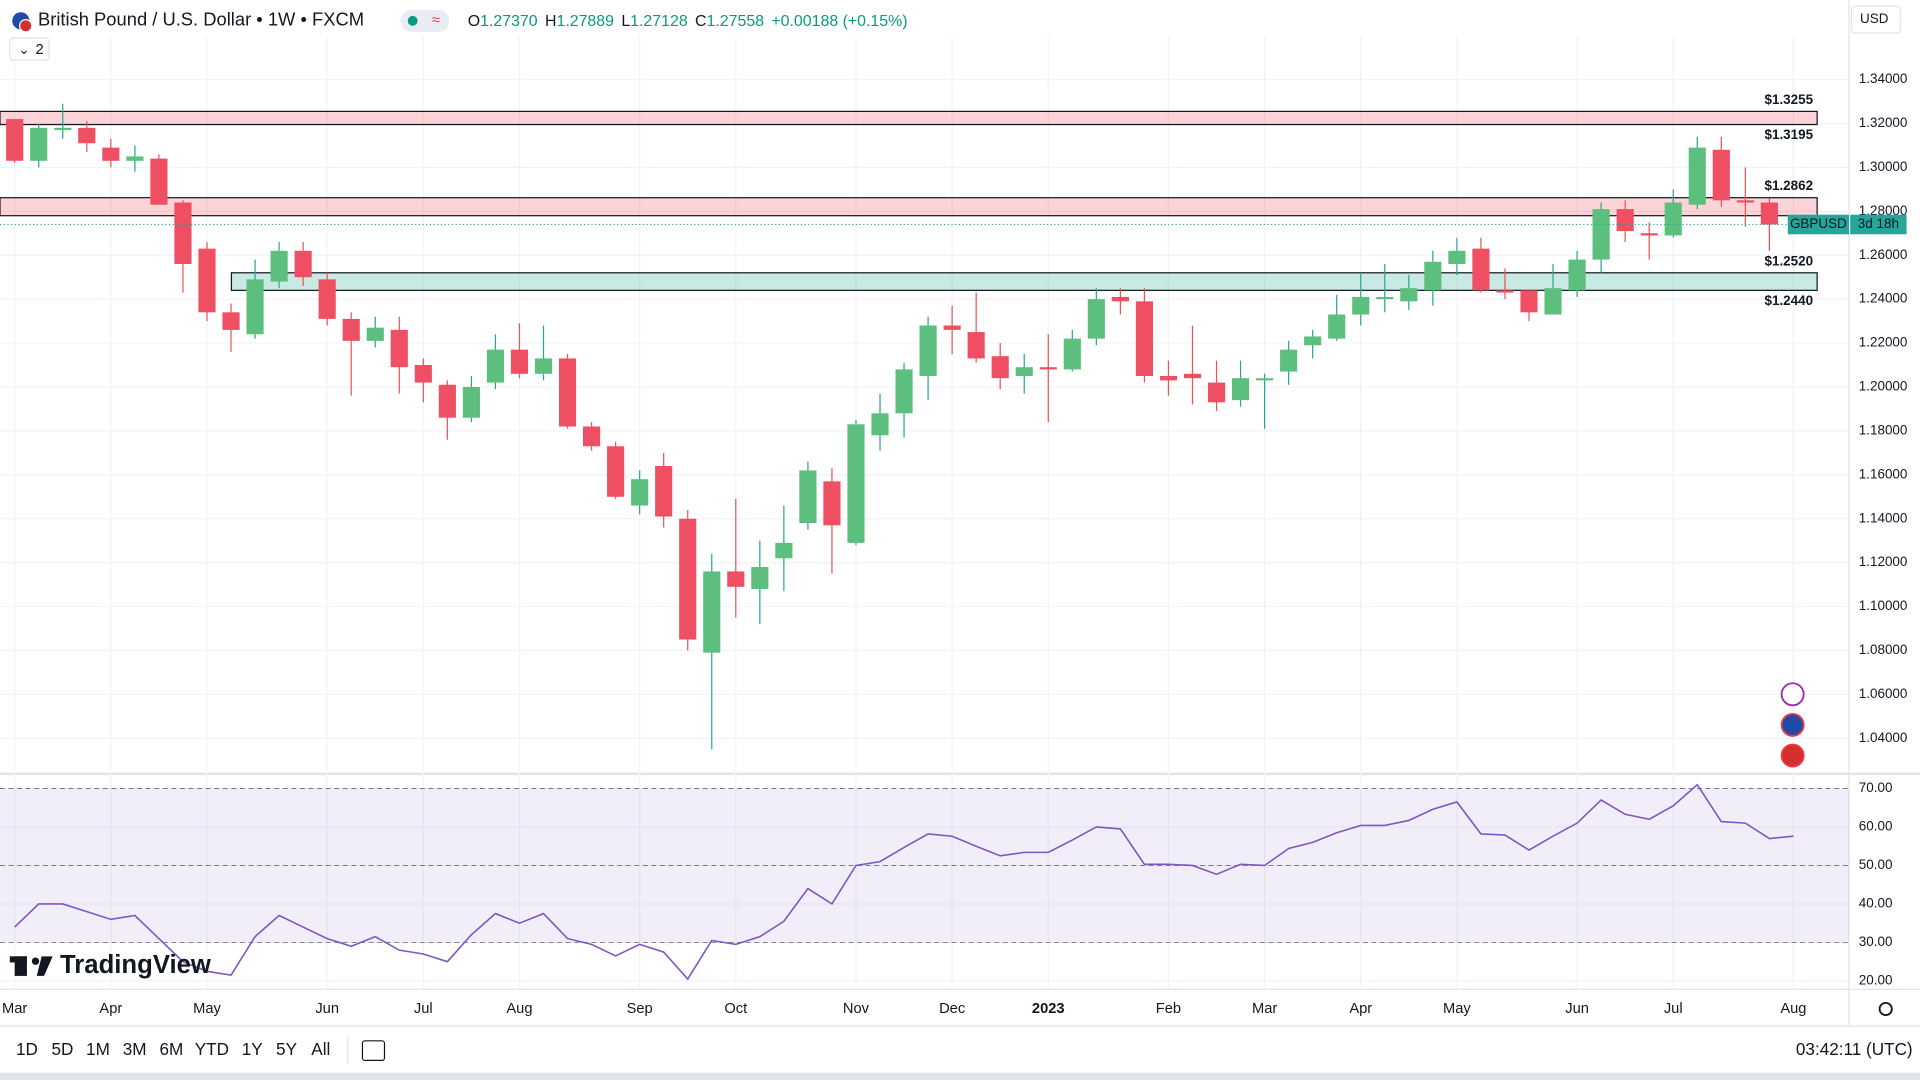  What do you see at coordinates (909, 118) in the screenshot?
I see `sr-zone` at bounding box center [909, 118].